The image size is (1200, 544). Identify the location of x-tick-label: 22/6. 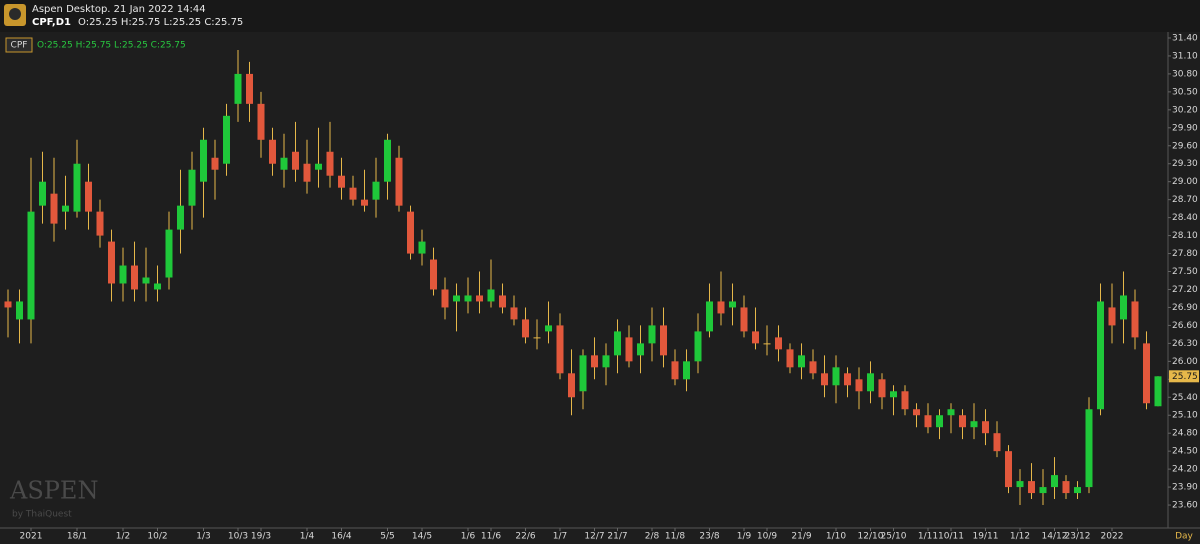
(525, 537).